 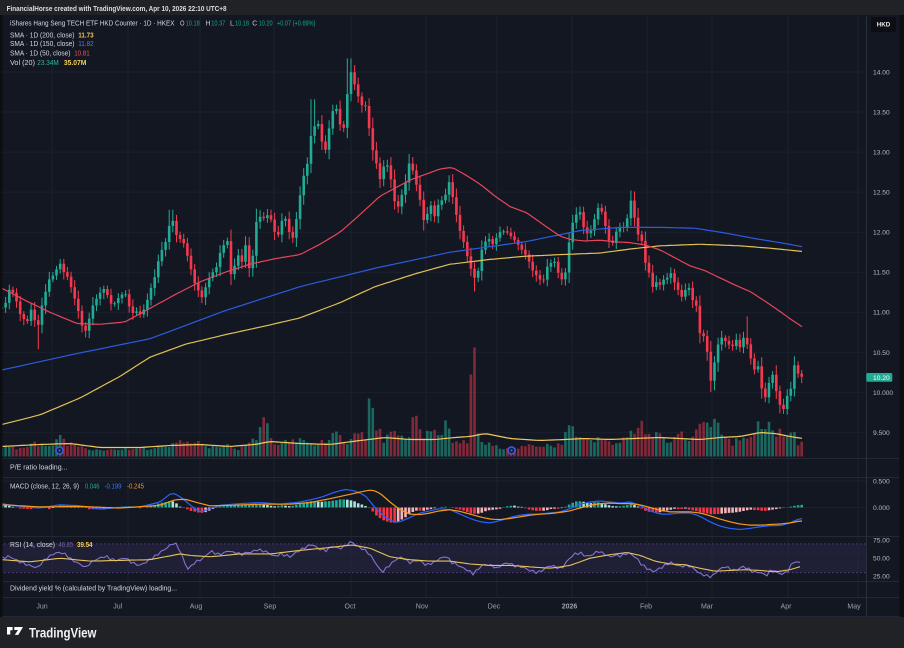 What do you see at coordinates (881, 481) in the screenshot?
I see `svg-text: 0.500` at bounding box center [881, 481].